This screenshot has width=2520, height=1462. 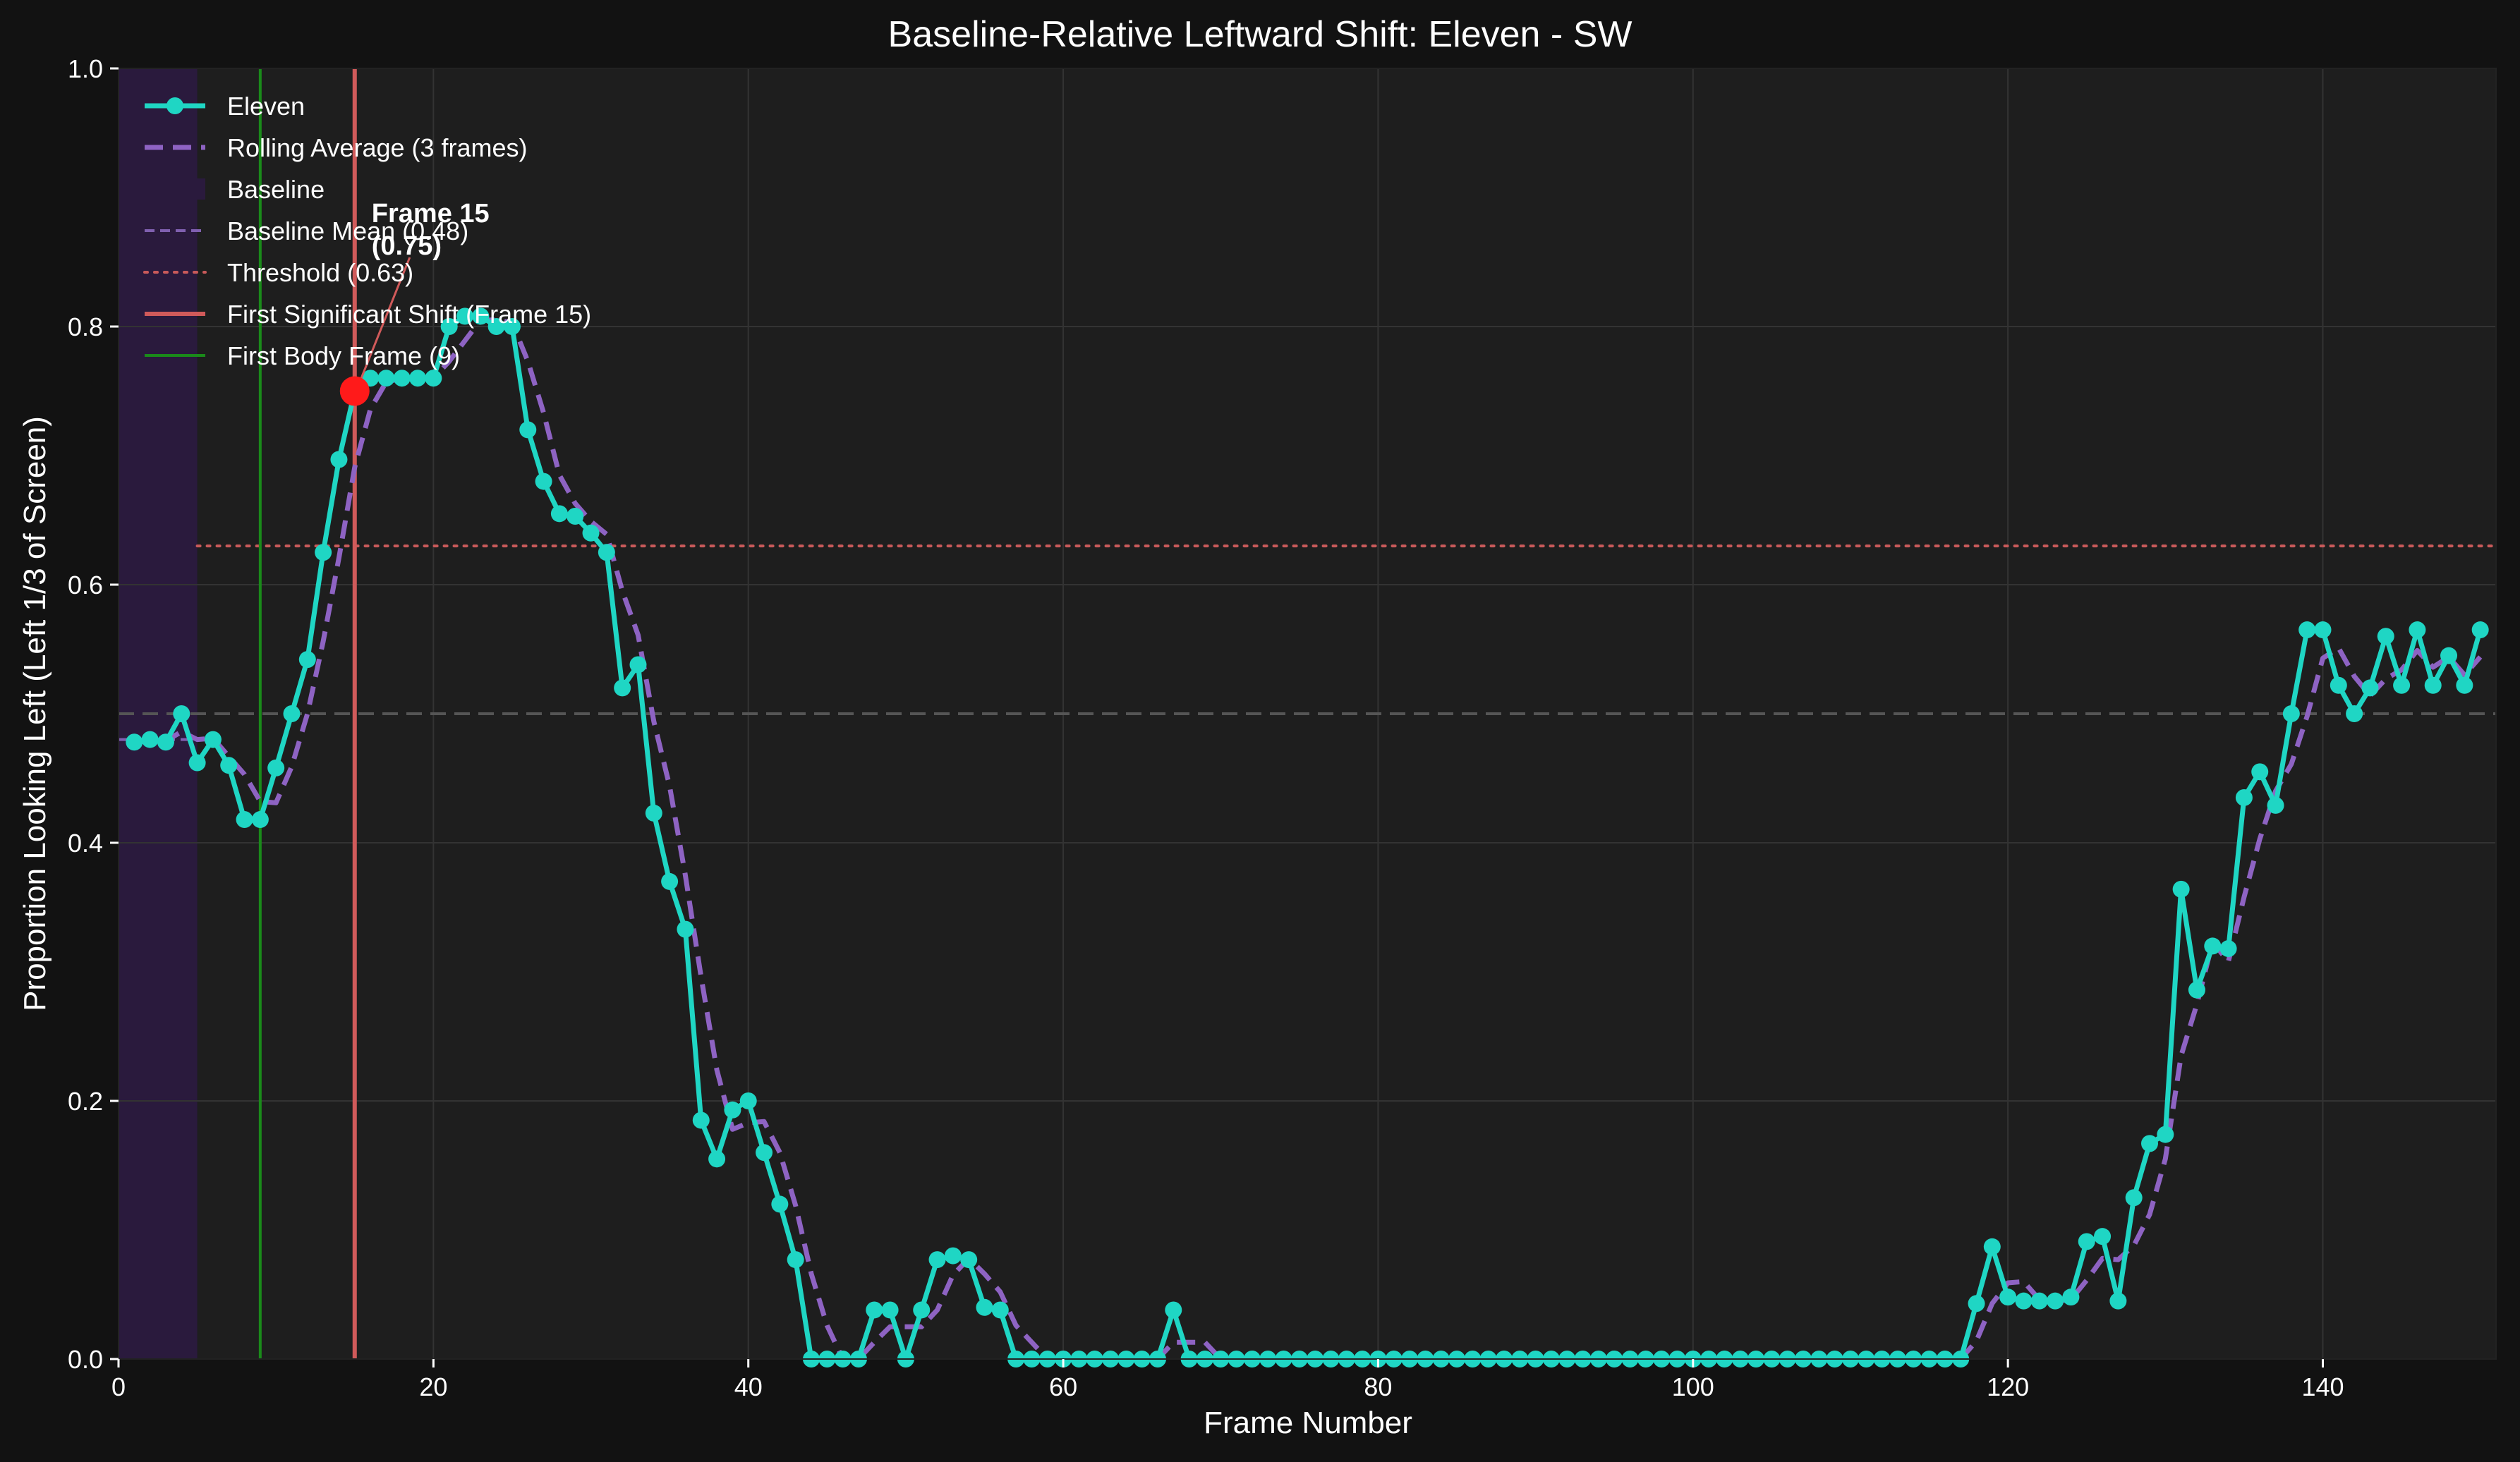 I want to click on legend-label: First Significant Shift (Frame 15), so click(x=409, y=314).